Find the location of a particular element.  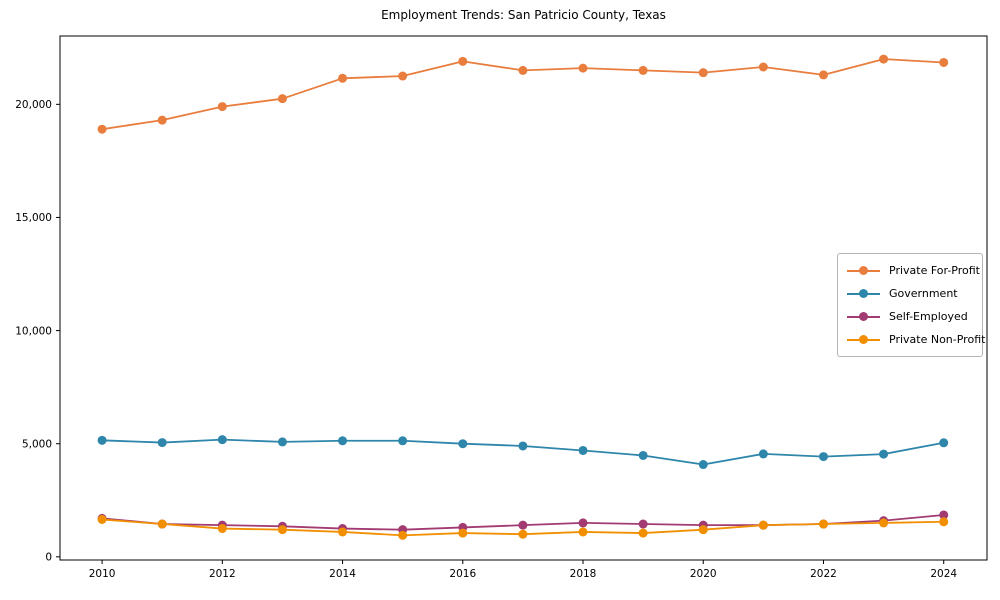

data-point-private-non-profit-2013 is located at coordinates (282, 530).